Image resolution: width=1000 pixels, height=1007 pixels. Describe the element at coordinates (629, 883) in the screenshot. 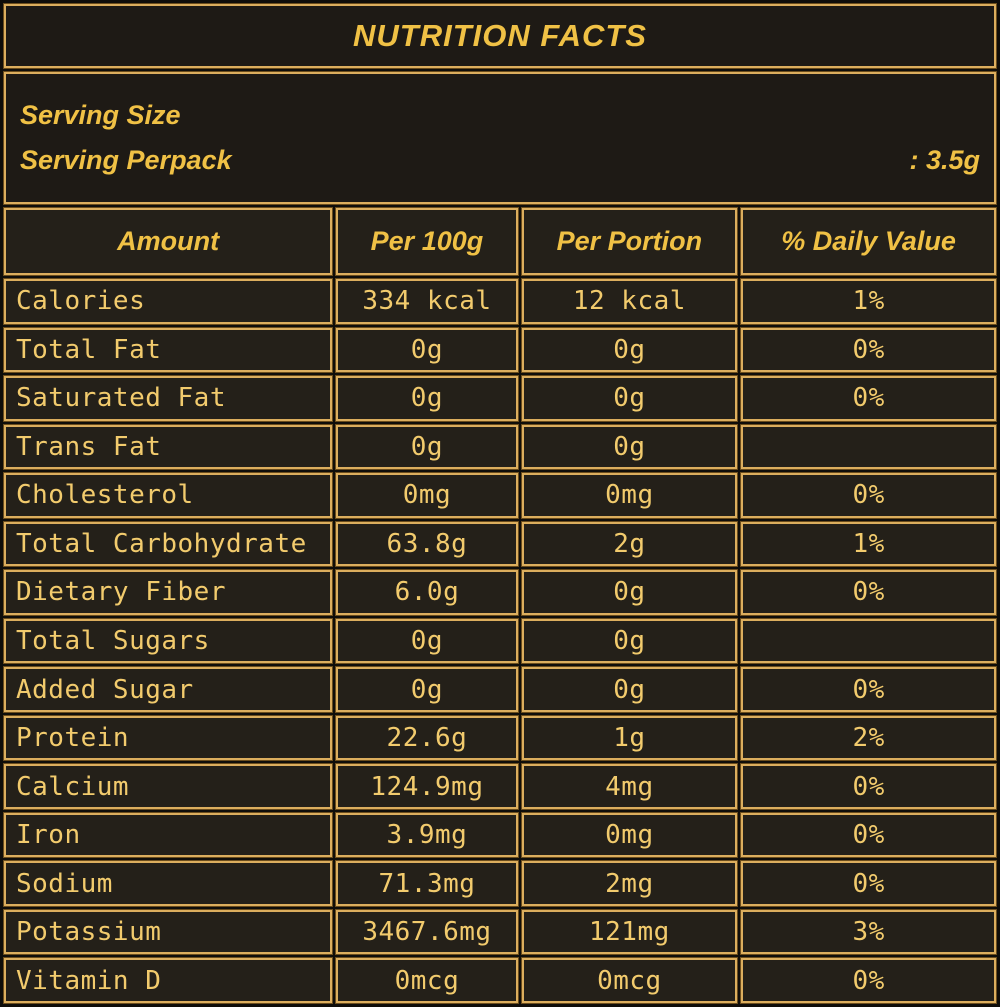

I see `cell-per-portion: 2mg` at that location.